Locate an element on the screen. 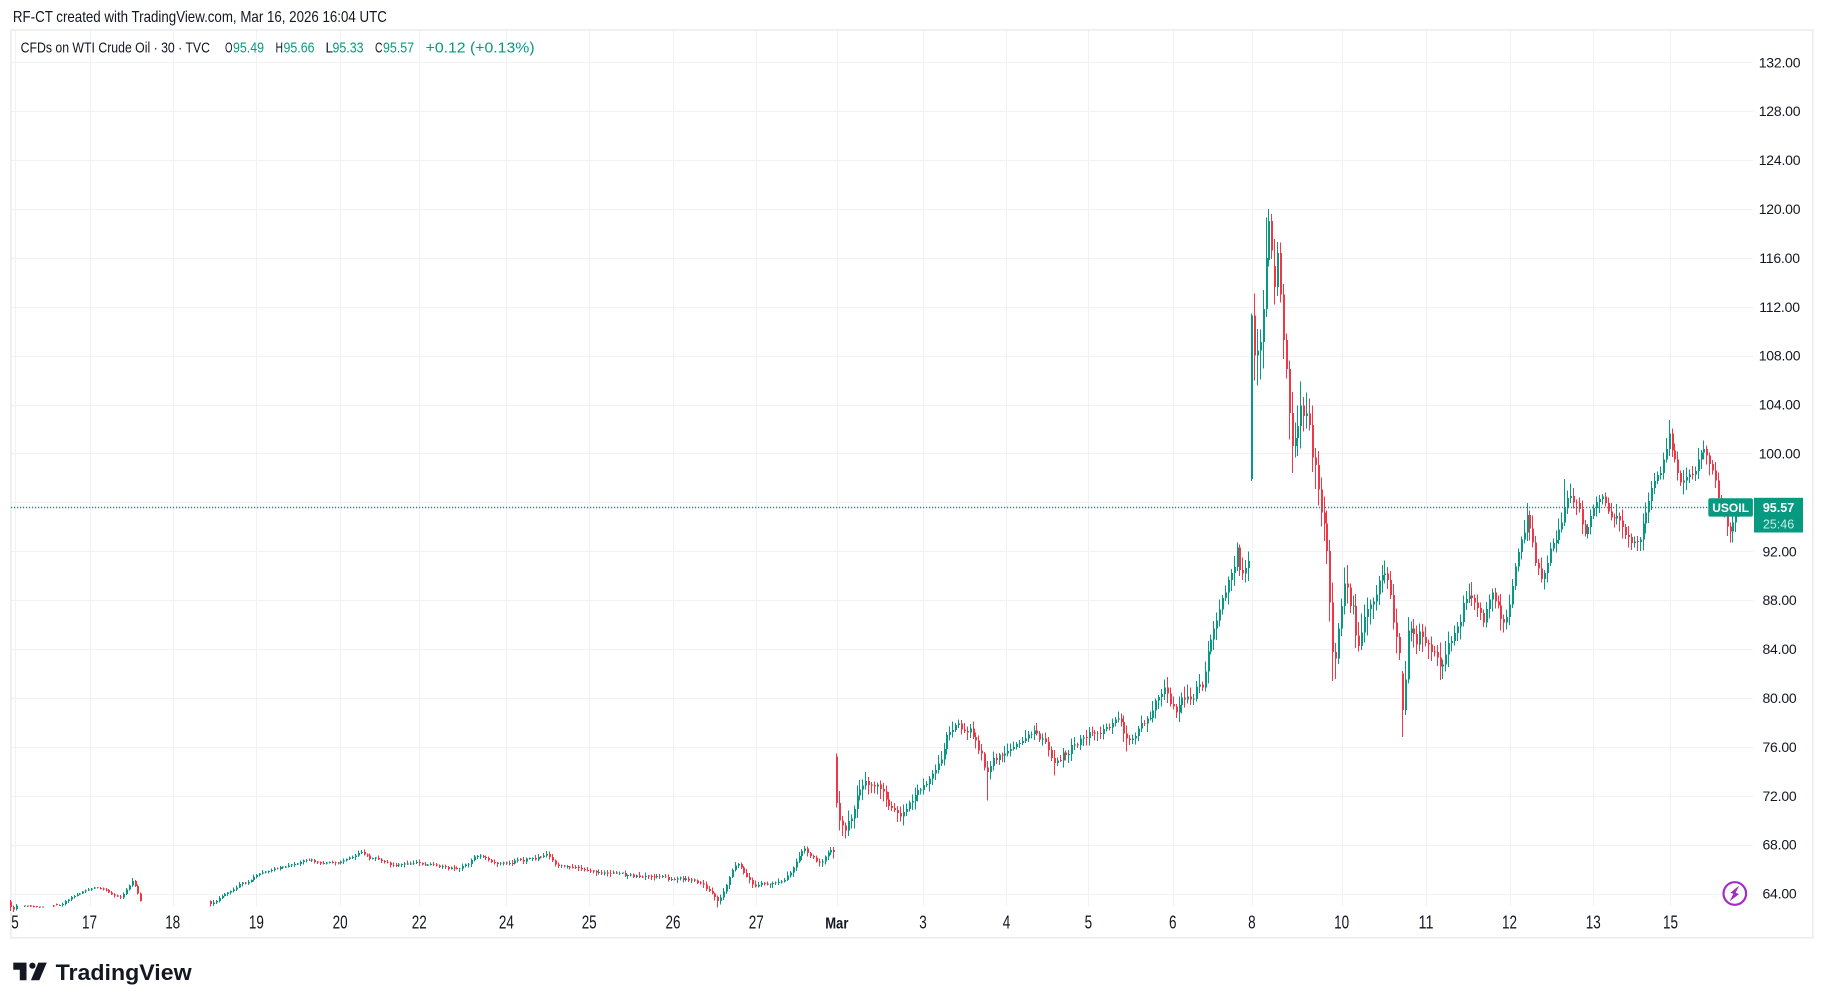  svg-text: 88.00 is located at coordinates (1779, 600).